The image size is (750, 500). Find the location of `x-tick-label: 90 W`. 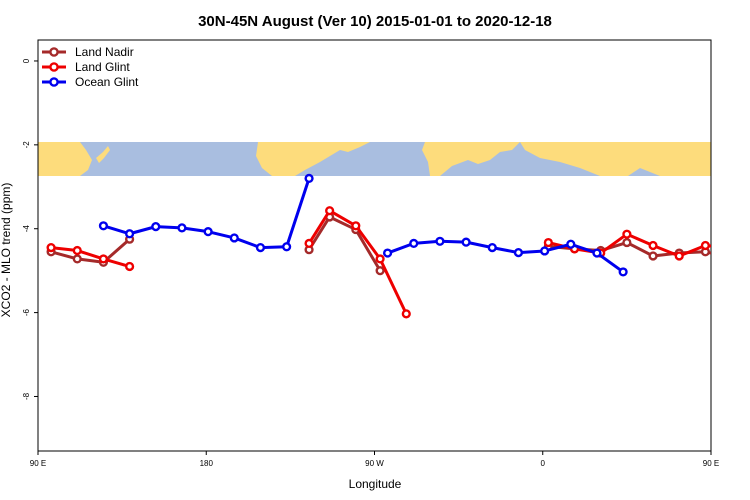

x-tick-label: 90 W is located at coordinates (374, 463).